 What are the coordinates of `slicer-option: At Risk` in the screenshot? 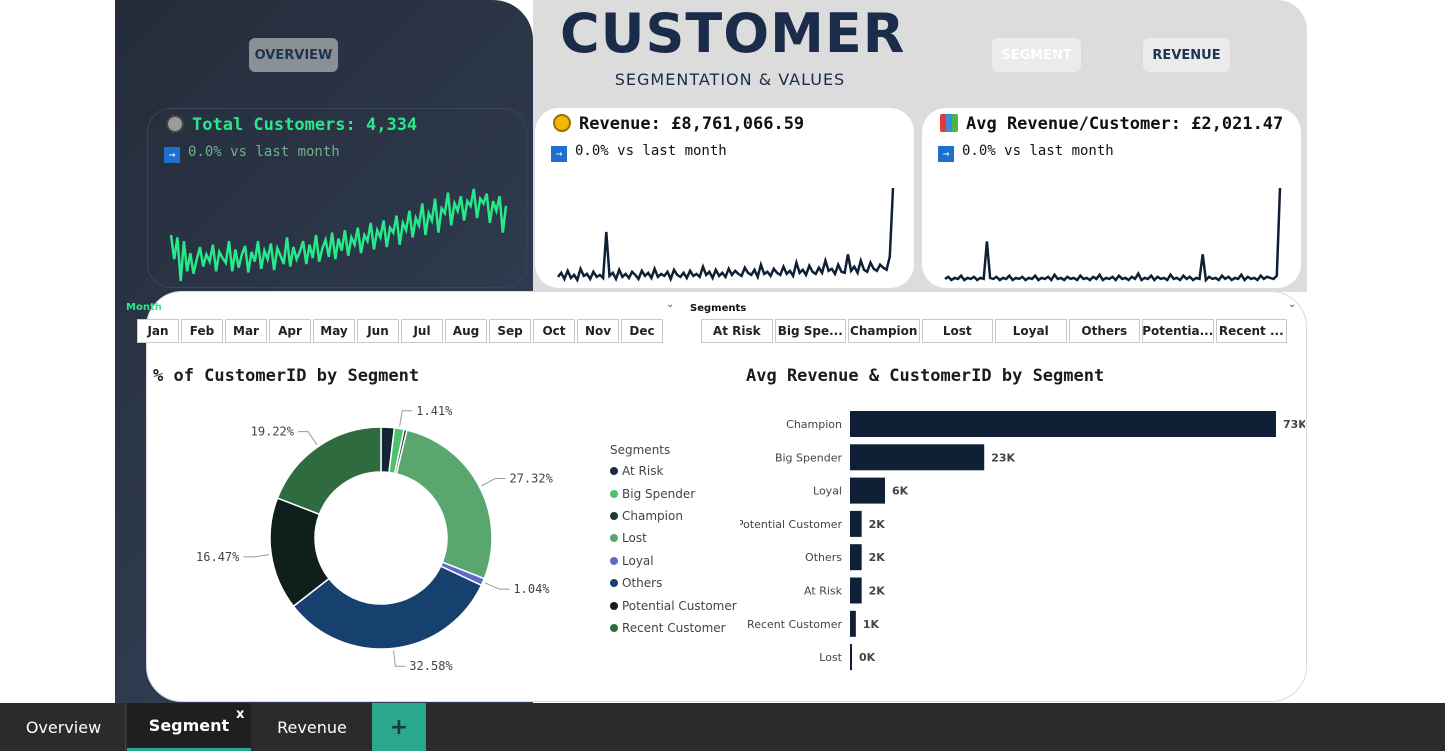 It's located at (737, 331).